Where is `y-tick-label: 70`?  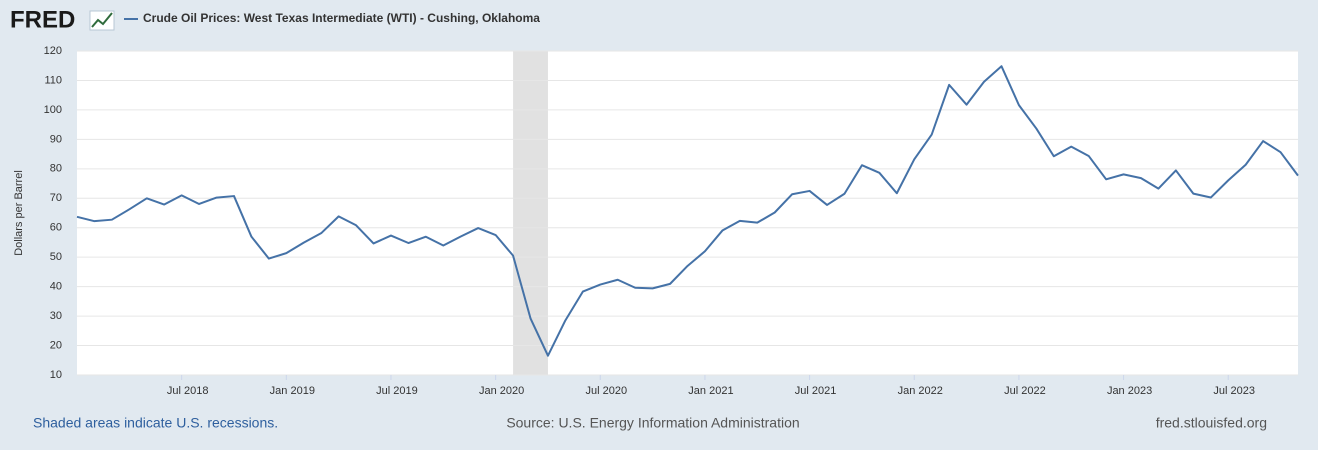
y-tick-label: 70 is located at coordinates (56, 198).